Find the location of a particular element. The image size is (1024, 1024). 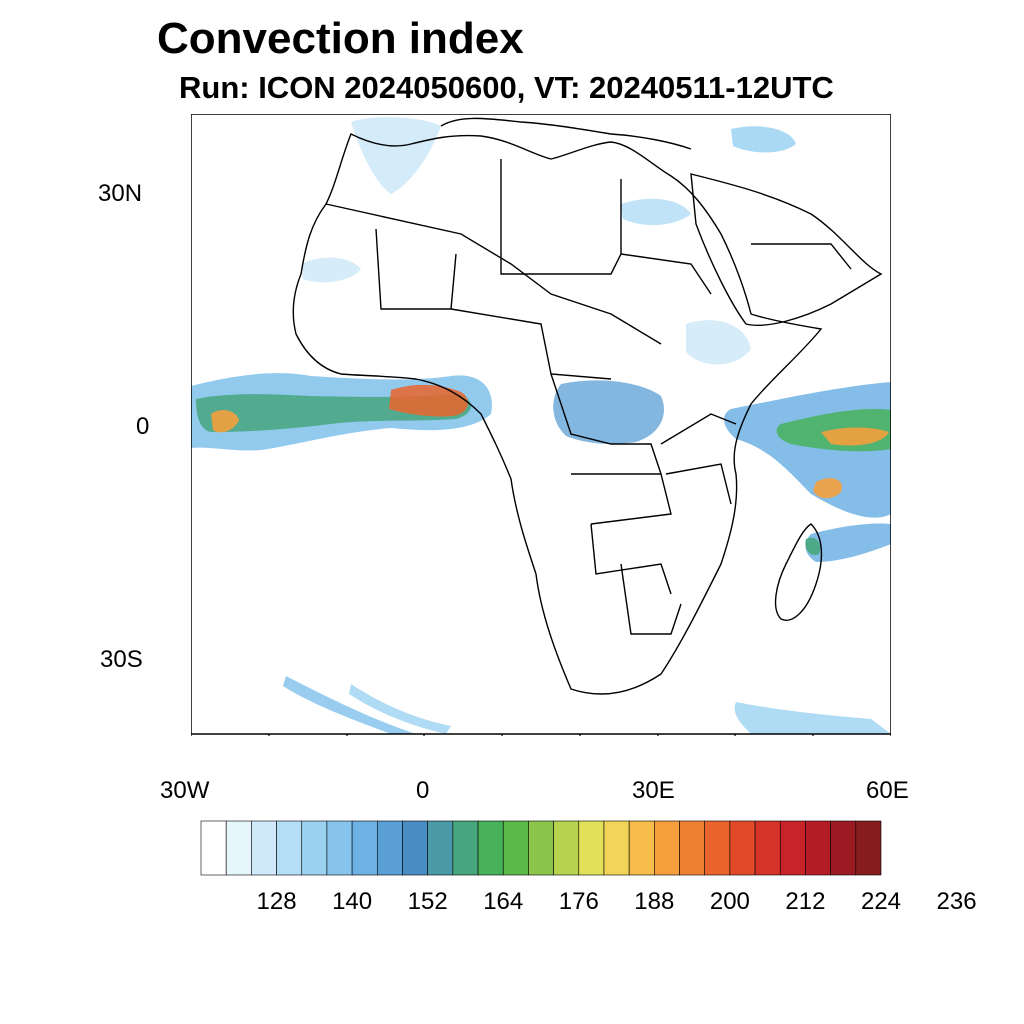

colorbar-tick-label: 176 is located at coordinates (578, 901).